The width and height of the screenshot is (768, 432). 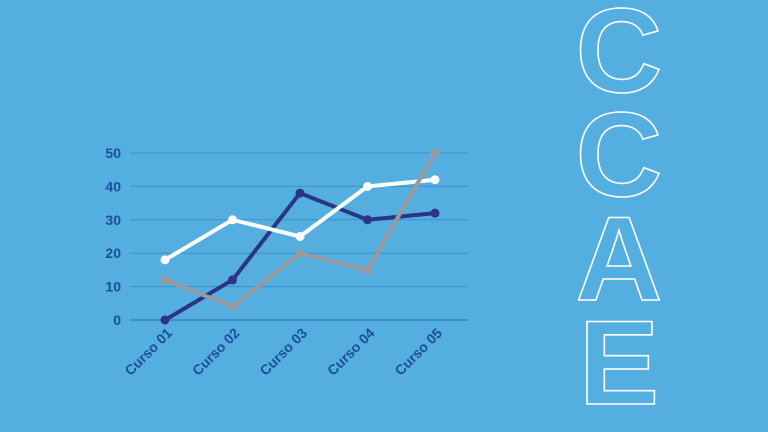 What do you see at coordinates (418, 352) in the screenshot?
I see `x-tick-label: Curso 05` at bounding box center [418, 352].